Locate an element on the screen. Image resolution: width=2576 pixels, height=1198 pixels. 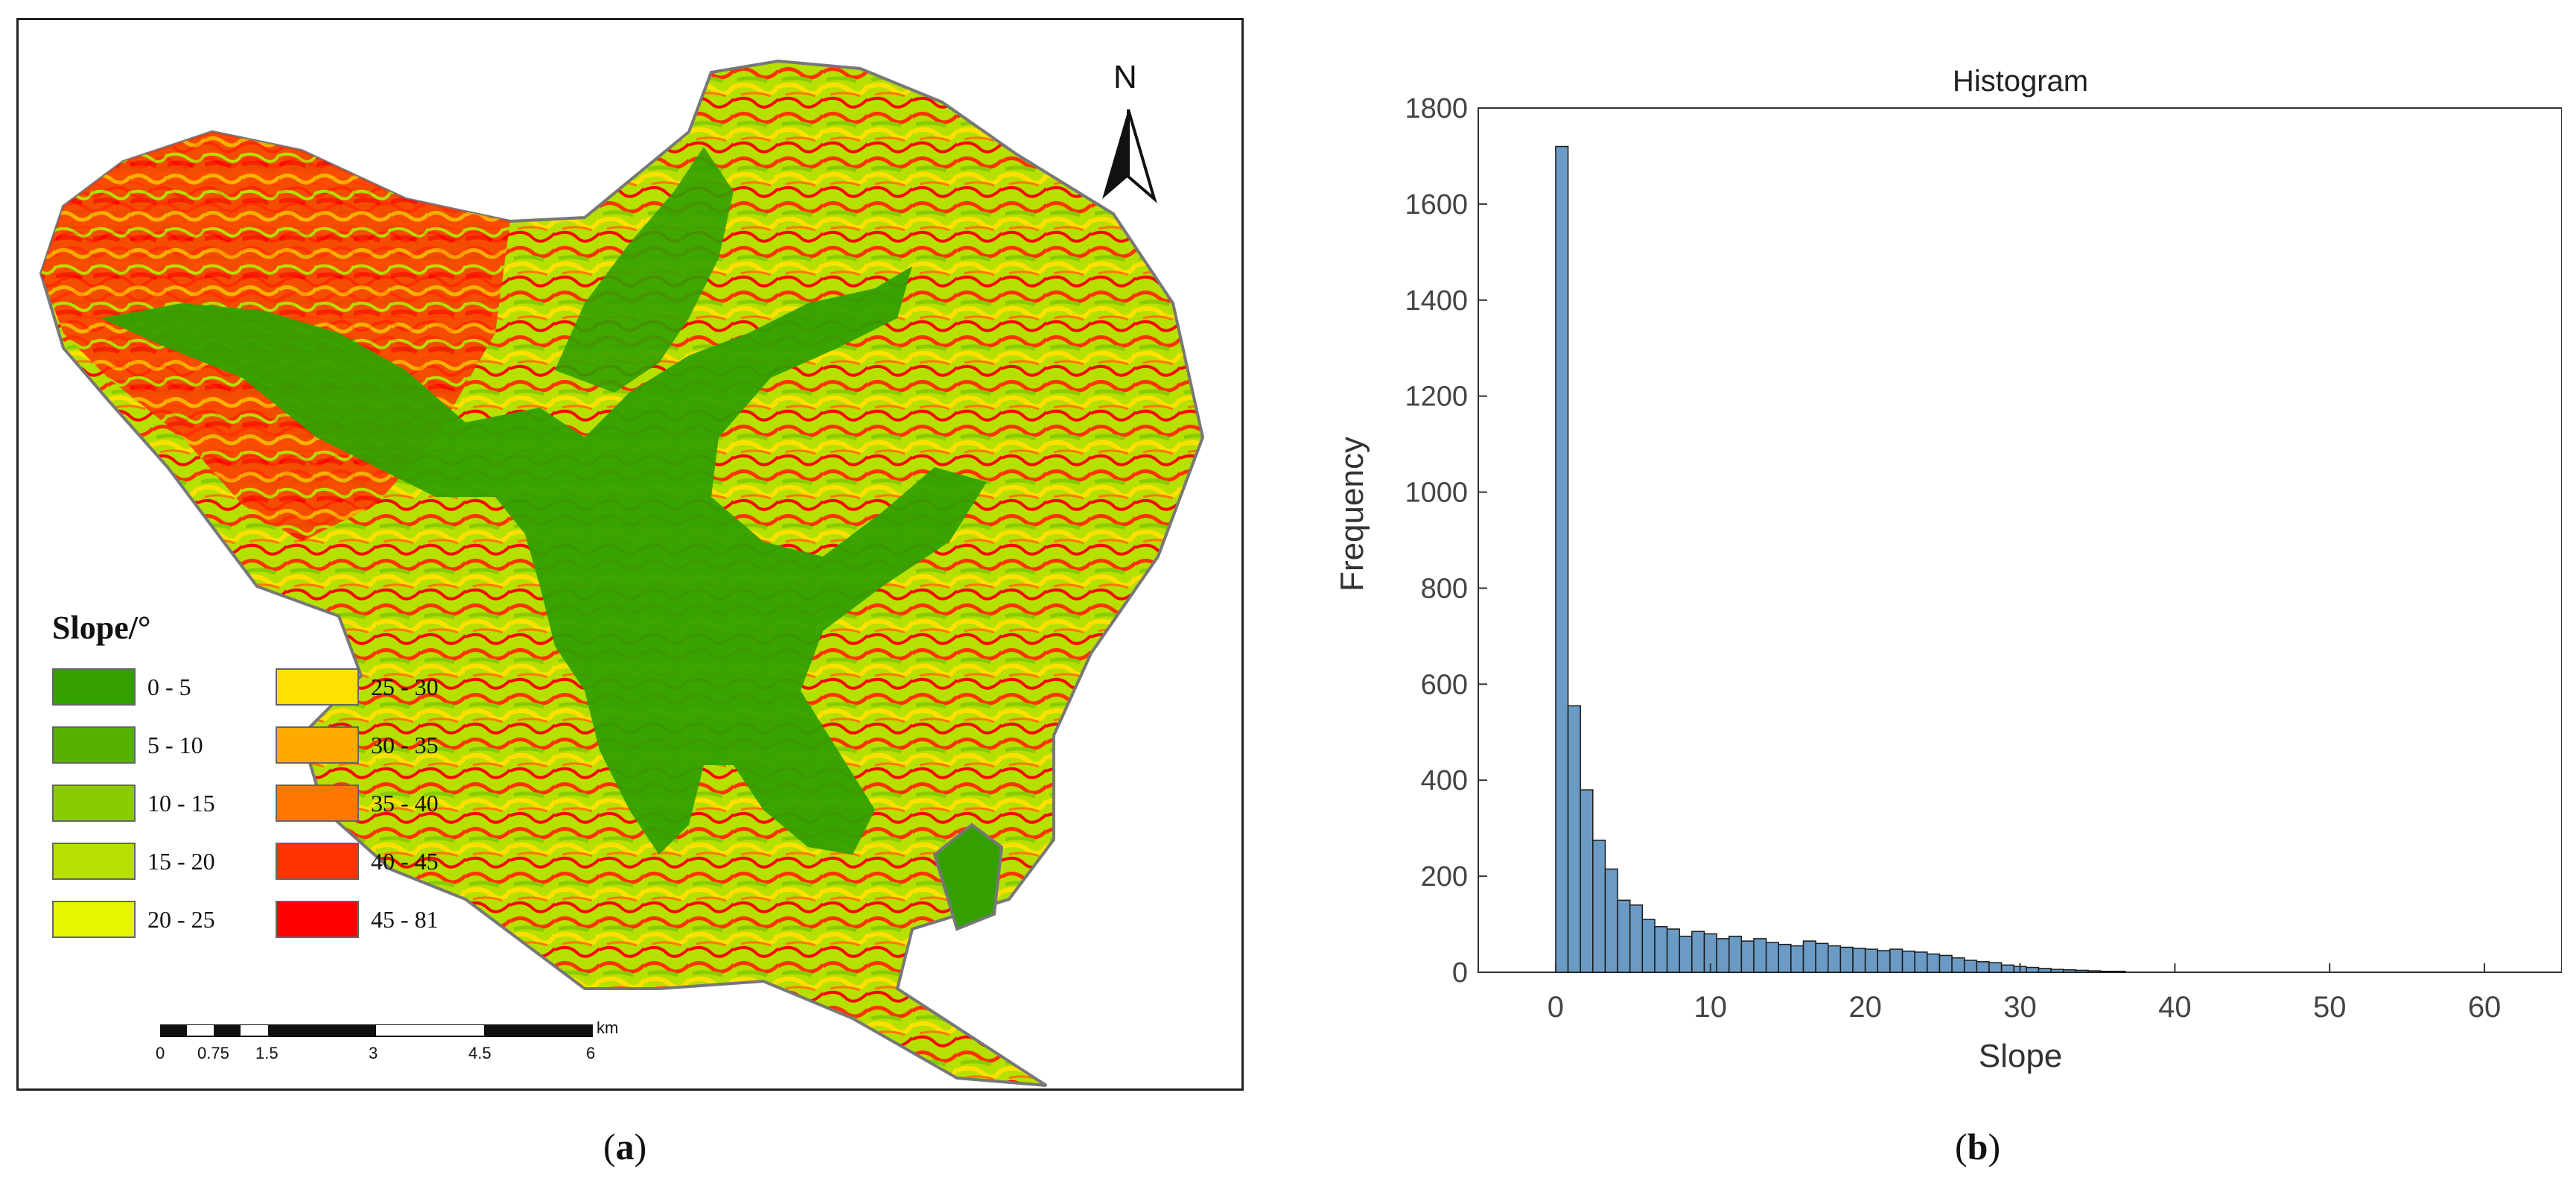
legend-title: Slope/° is located at coordinates (101, 627).